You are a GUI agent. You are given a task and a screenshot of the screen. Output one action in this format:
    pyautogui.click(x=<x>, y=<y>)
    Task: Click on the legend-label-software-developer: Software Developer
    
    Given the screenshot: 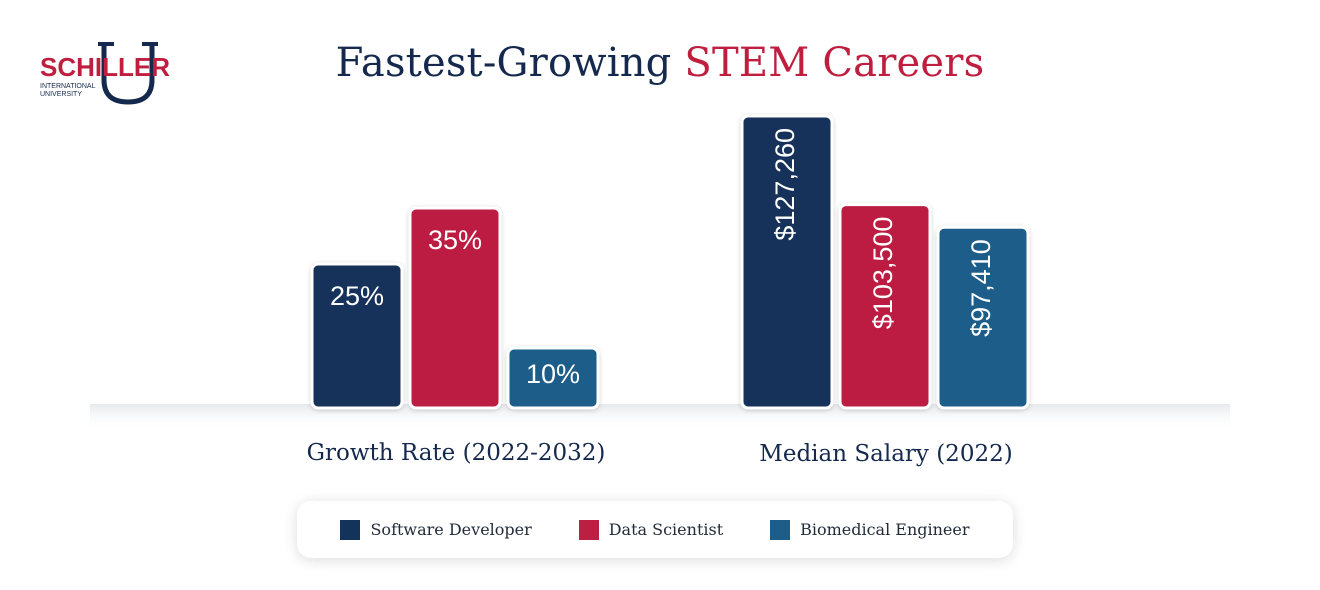 What is the action you would take?
    pyautogui.click(x=451, y=529)
    